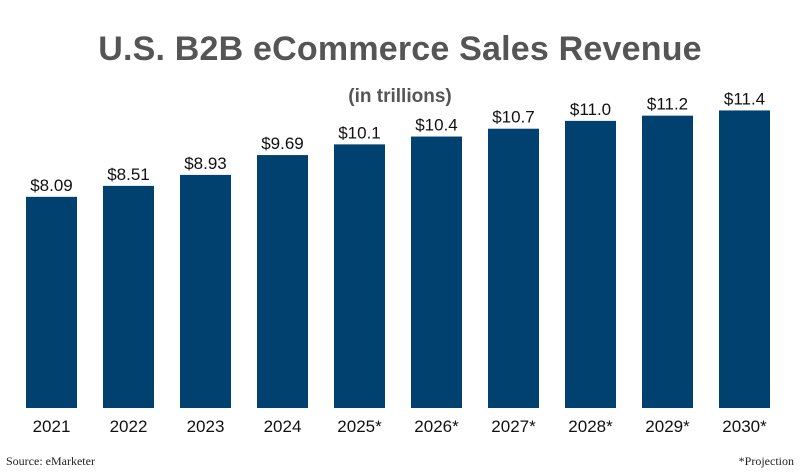 Image resolution: width=800 pixels, height=475 pixels. I want to click on bar-2026, so click(436, 272).